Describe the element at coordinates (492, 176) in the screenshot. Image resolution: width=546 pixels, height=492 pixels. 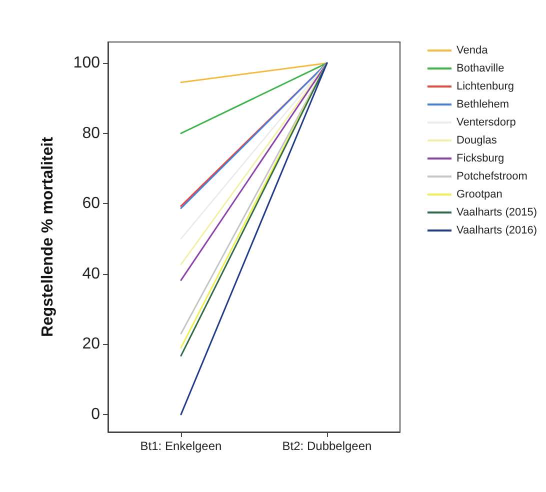
I see `legend-label: Potchefstroom` at that location.